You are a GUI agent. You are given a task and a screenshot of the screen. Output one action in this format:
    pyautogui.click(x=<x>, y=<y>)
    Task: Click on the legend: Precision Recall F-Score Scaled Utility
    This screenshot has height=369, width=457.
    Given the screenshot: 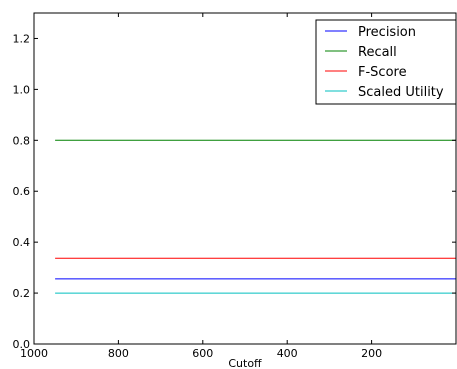 What is the action you would take?
    pyautogui.click(x=386, y=62)
    